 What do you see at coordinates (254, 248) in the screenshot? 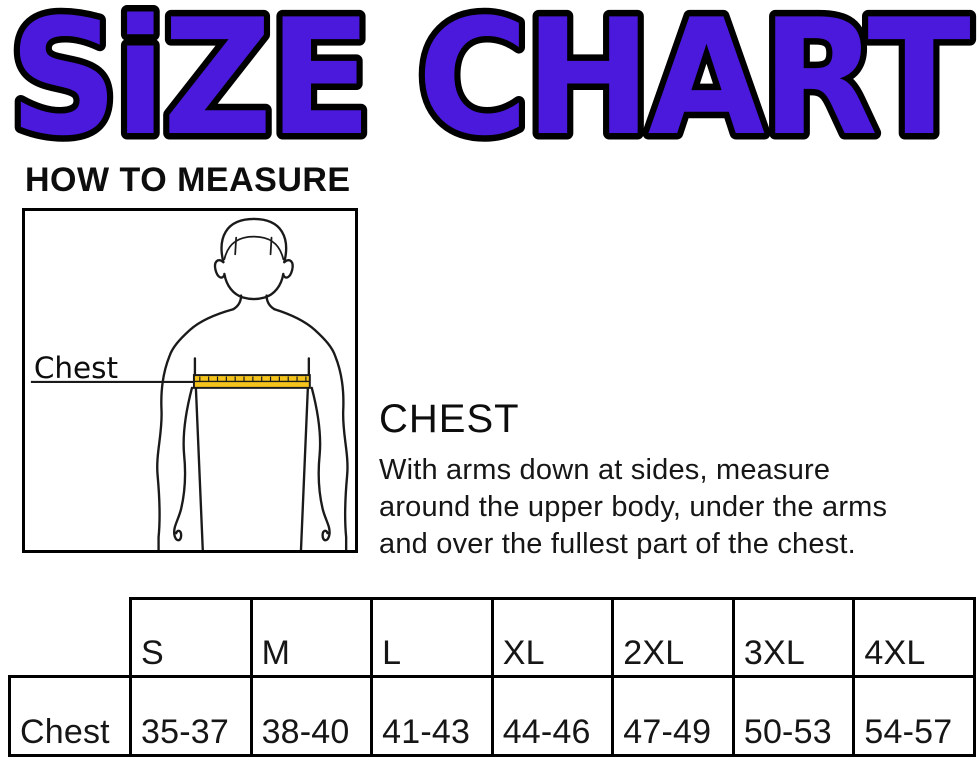
I see `hairline` at bounding box center [254, 248].